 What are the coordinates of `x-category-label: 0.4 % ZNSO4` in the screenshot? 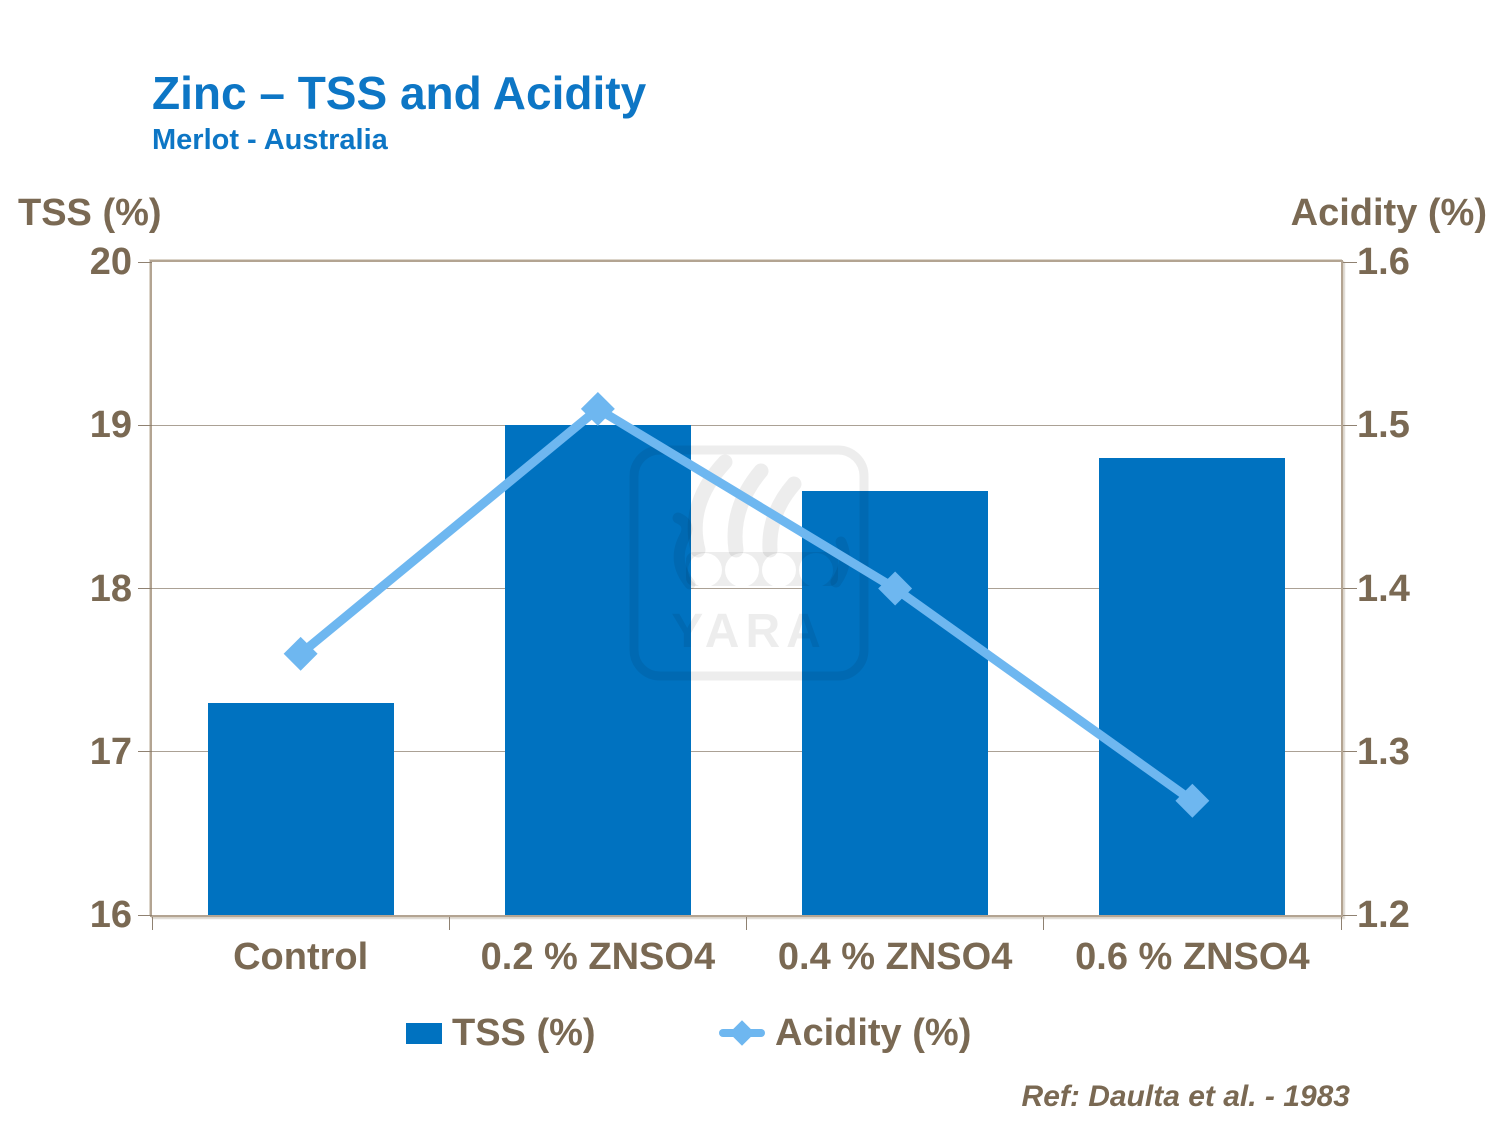 It's located at (895, 957).